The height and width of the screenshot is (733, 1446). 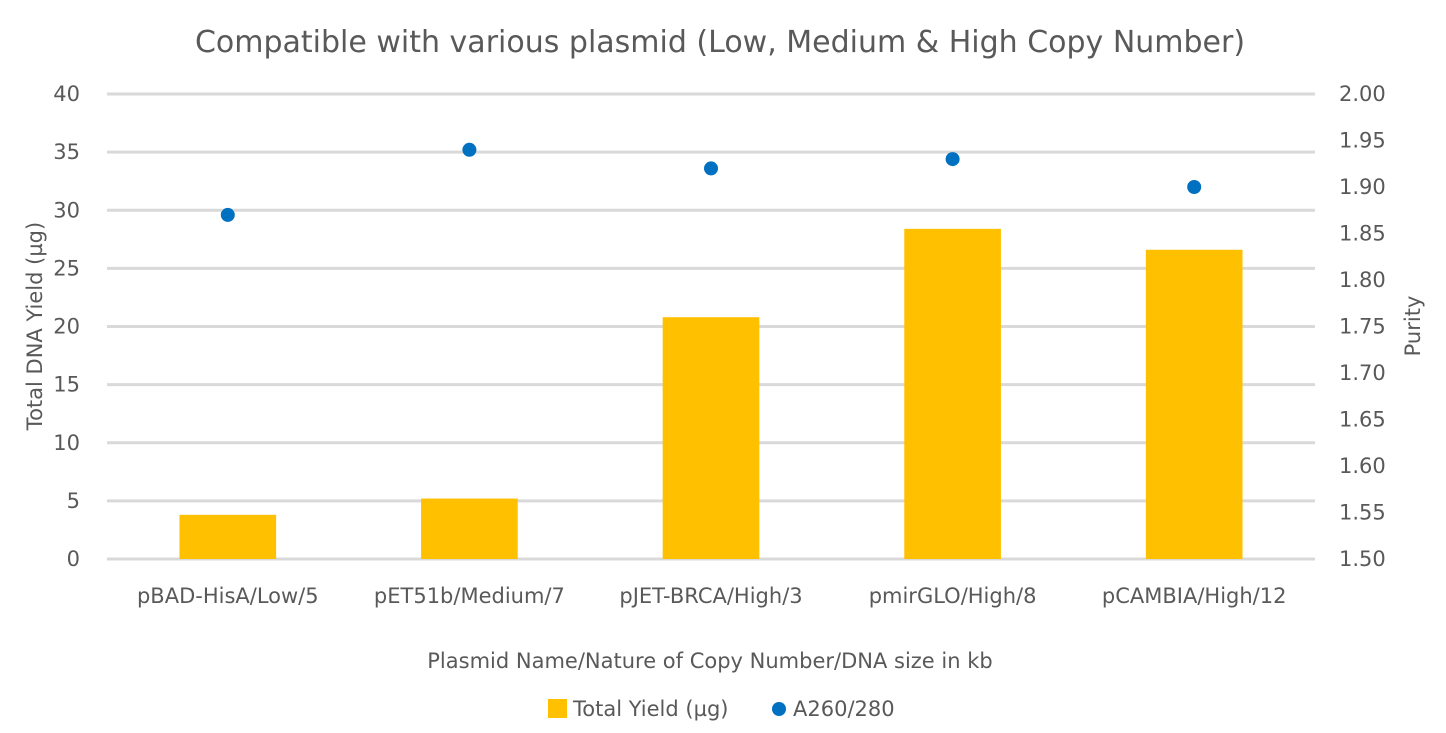 What do you see at coordinates (1362, 373) in the screenshot?
I see `y2-tick-label: 1.70` at bounding box center [1362, 373].